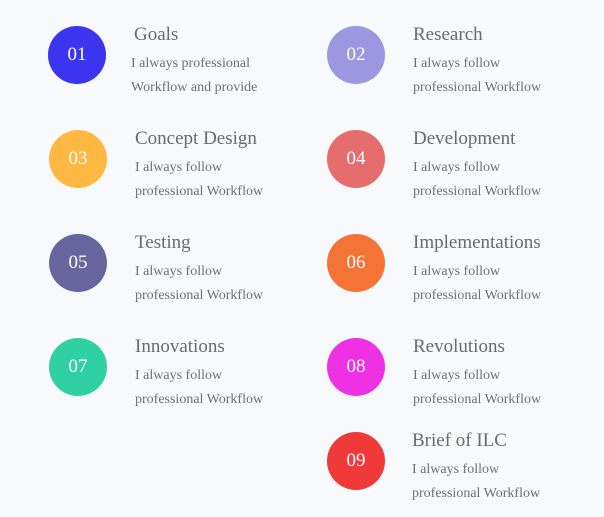 The height and width of the screenshot is (517, 604). I want to click on step-title: Concept Design, so click(196, 138).